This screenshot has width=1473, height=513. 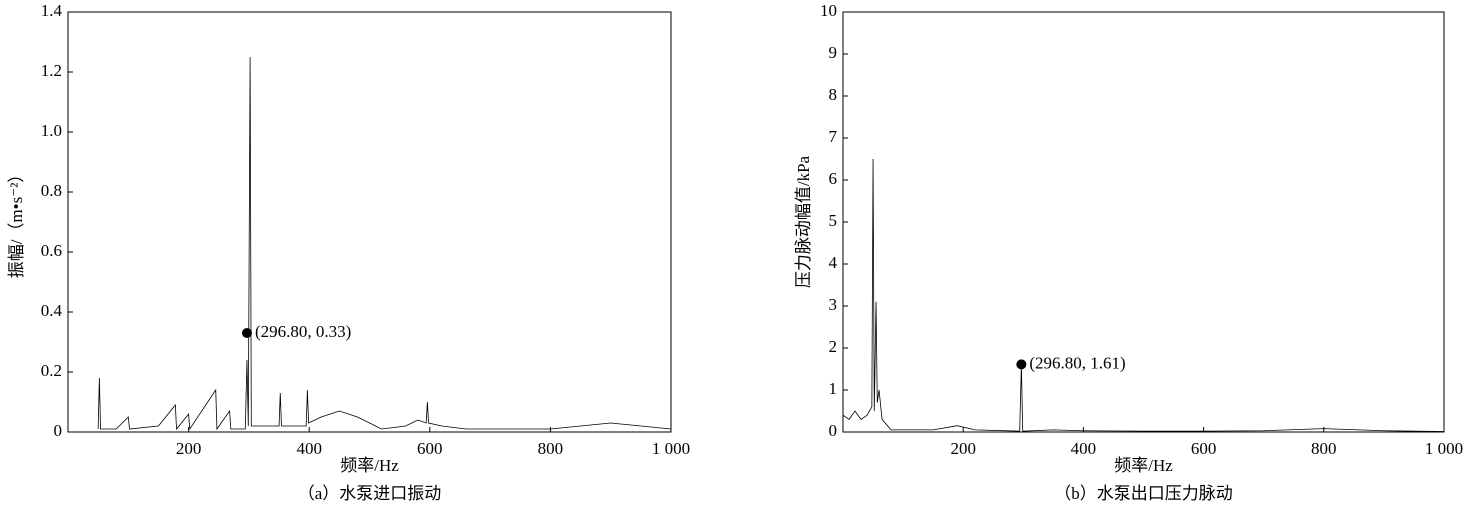 What do you see at coordinates (52, 10) in the screenshot?
I see `y-tick-label: 1.4` at bounding box center [52, 10].